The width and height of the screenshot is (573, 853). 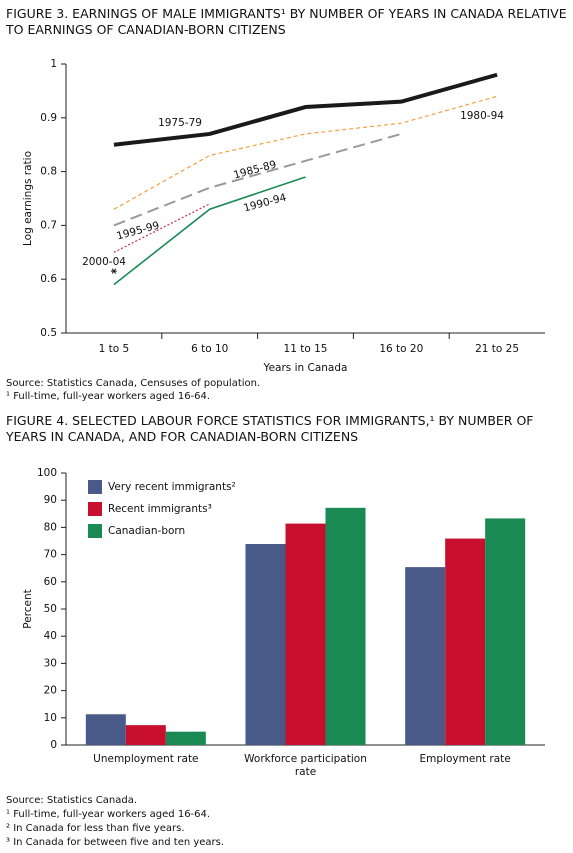 What do you see at coordinates (95, 828) in the screenshot?
I see `footnote: ² In Canada for less than five years.` at bounding box center [95, 828].